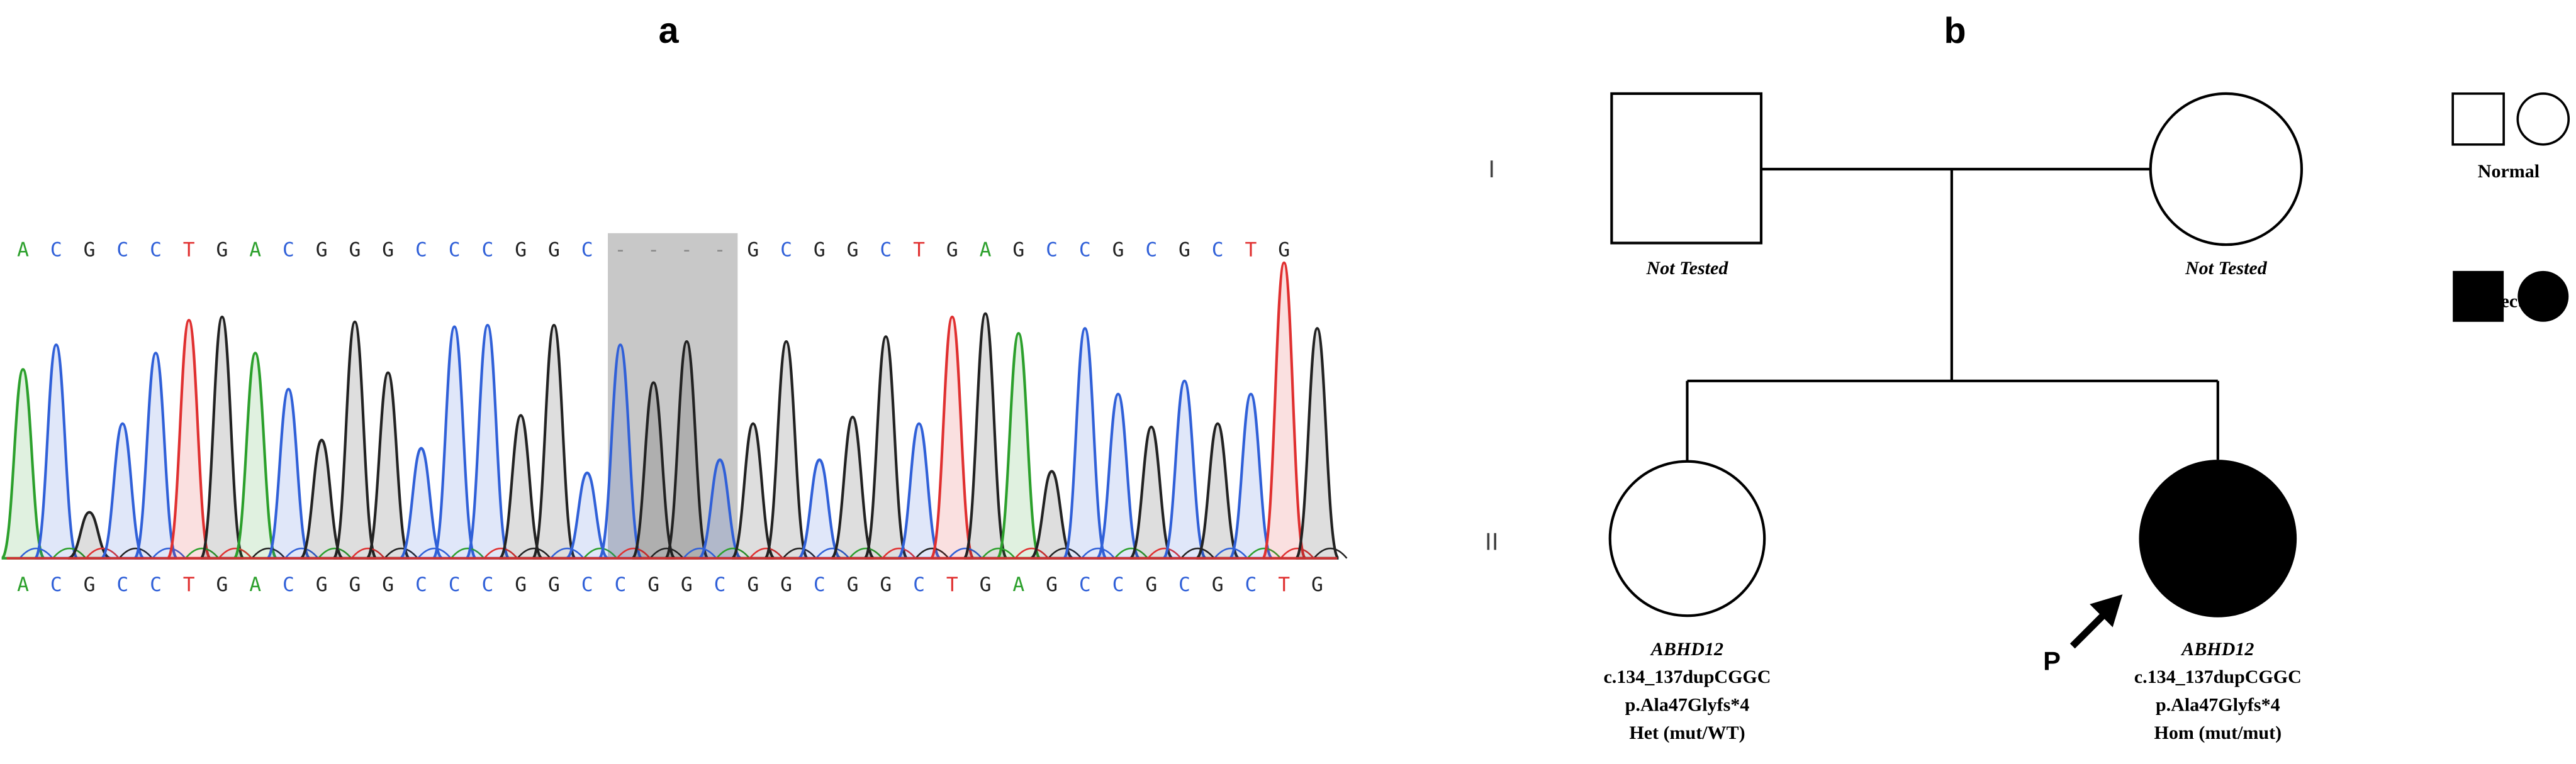  I want to click on legend-label: Normal, so click(2509, 171).